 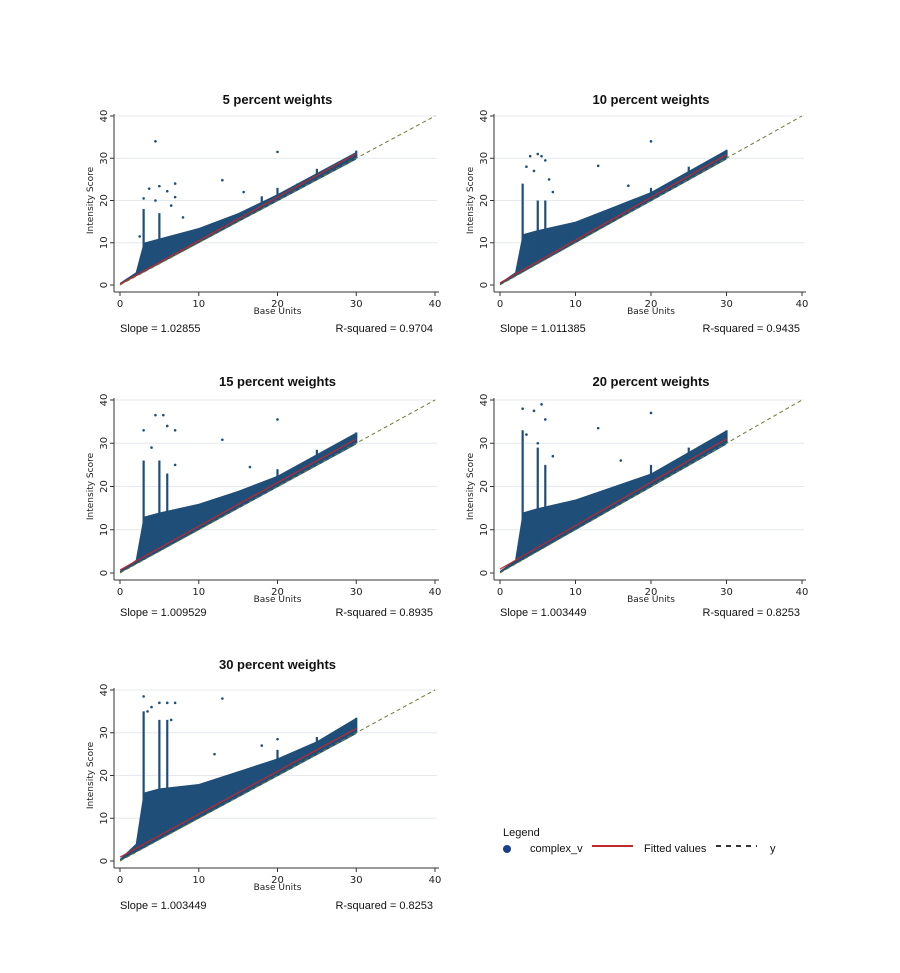 What do you see at coordinates (556, 849) in the screenshot?
I see `legend-label-complex-v: complex_v` at bounding box center [556, 849].